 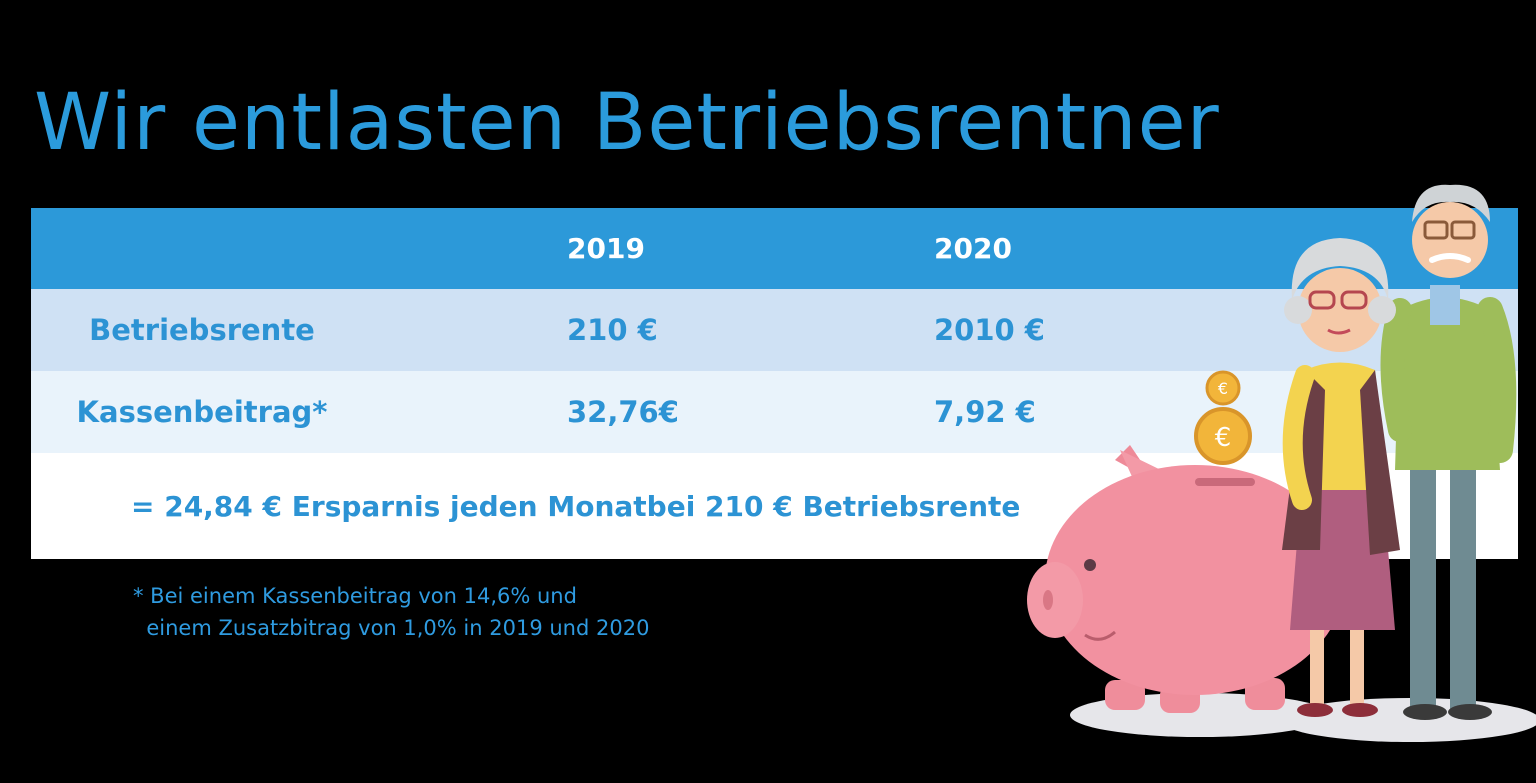 I want to click on value-2020: 2010 €, so click(x=989, y=330).